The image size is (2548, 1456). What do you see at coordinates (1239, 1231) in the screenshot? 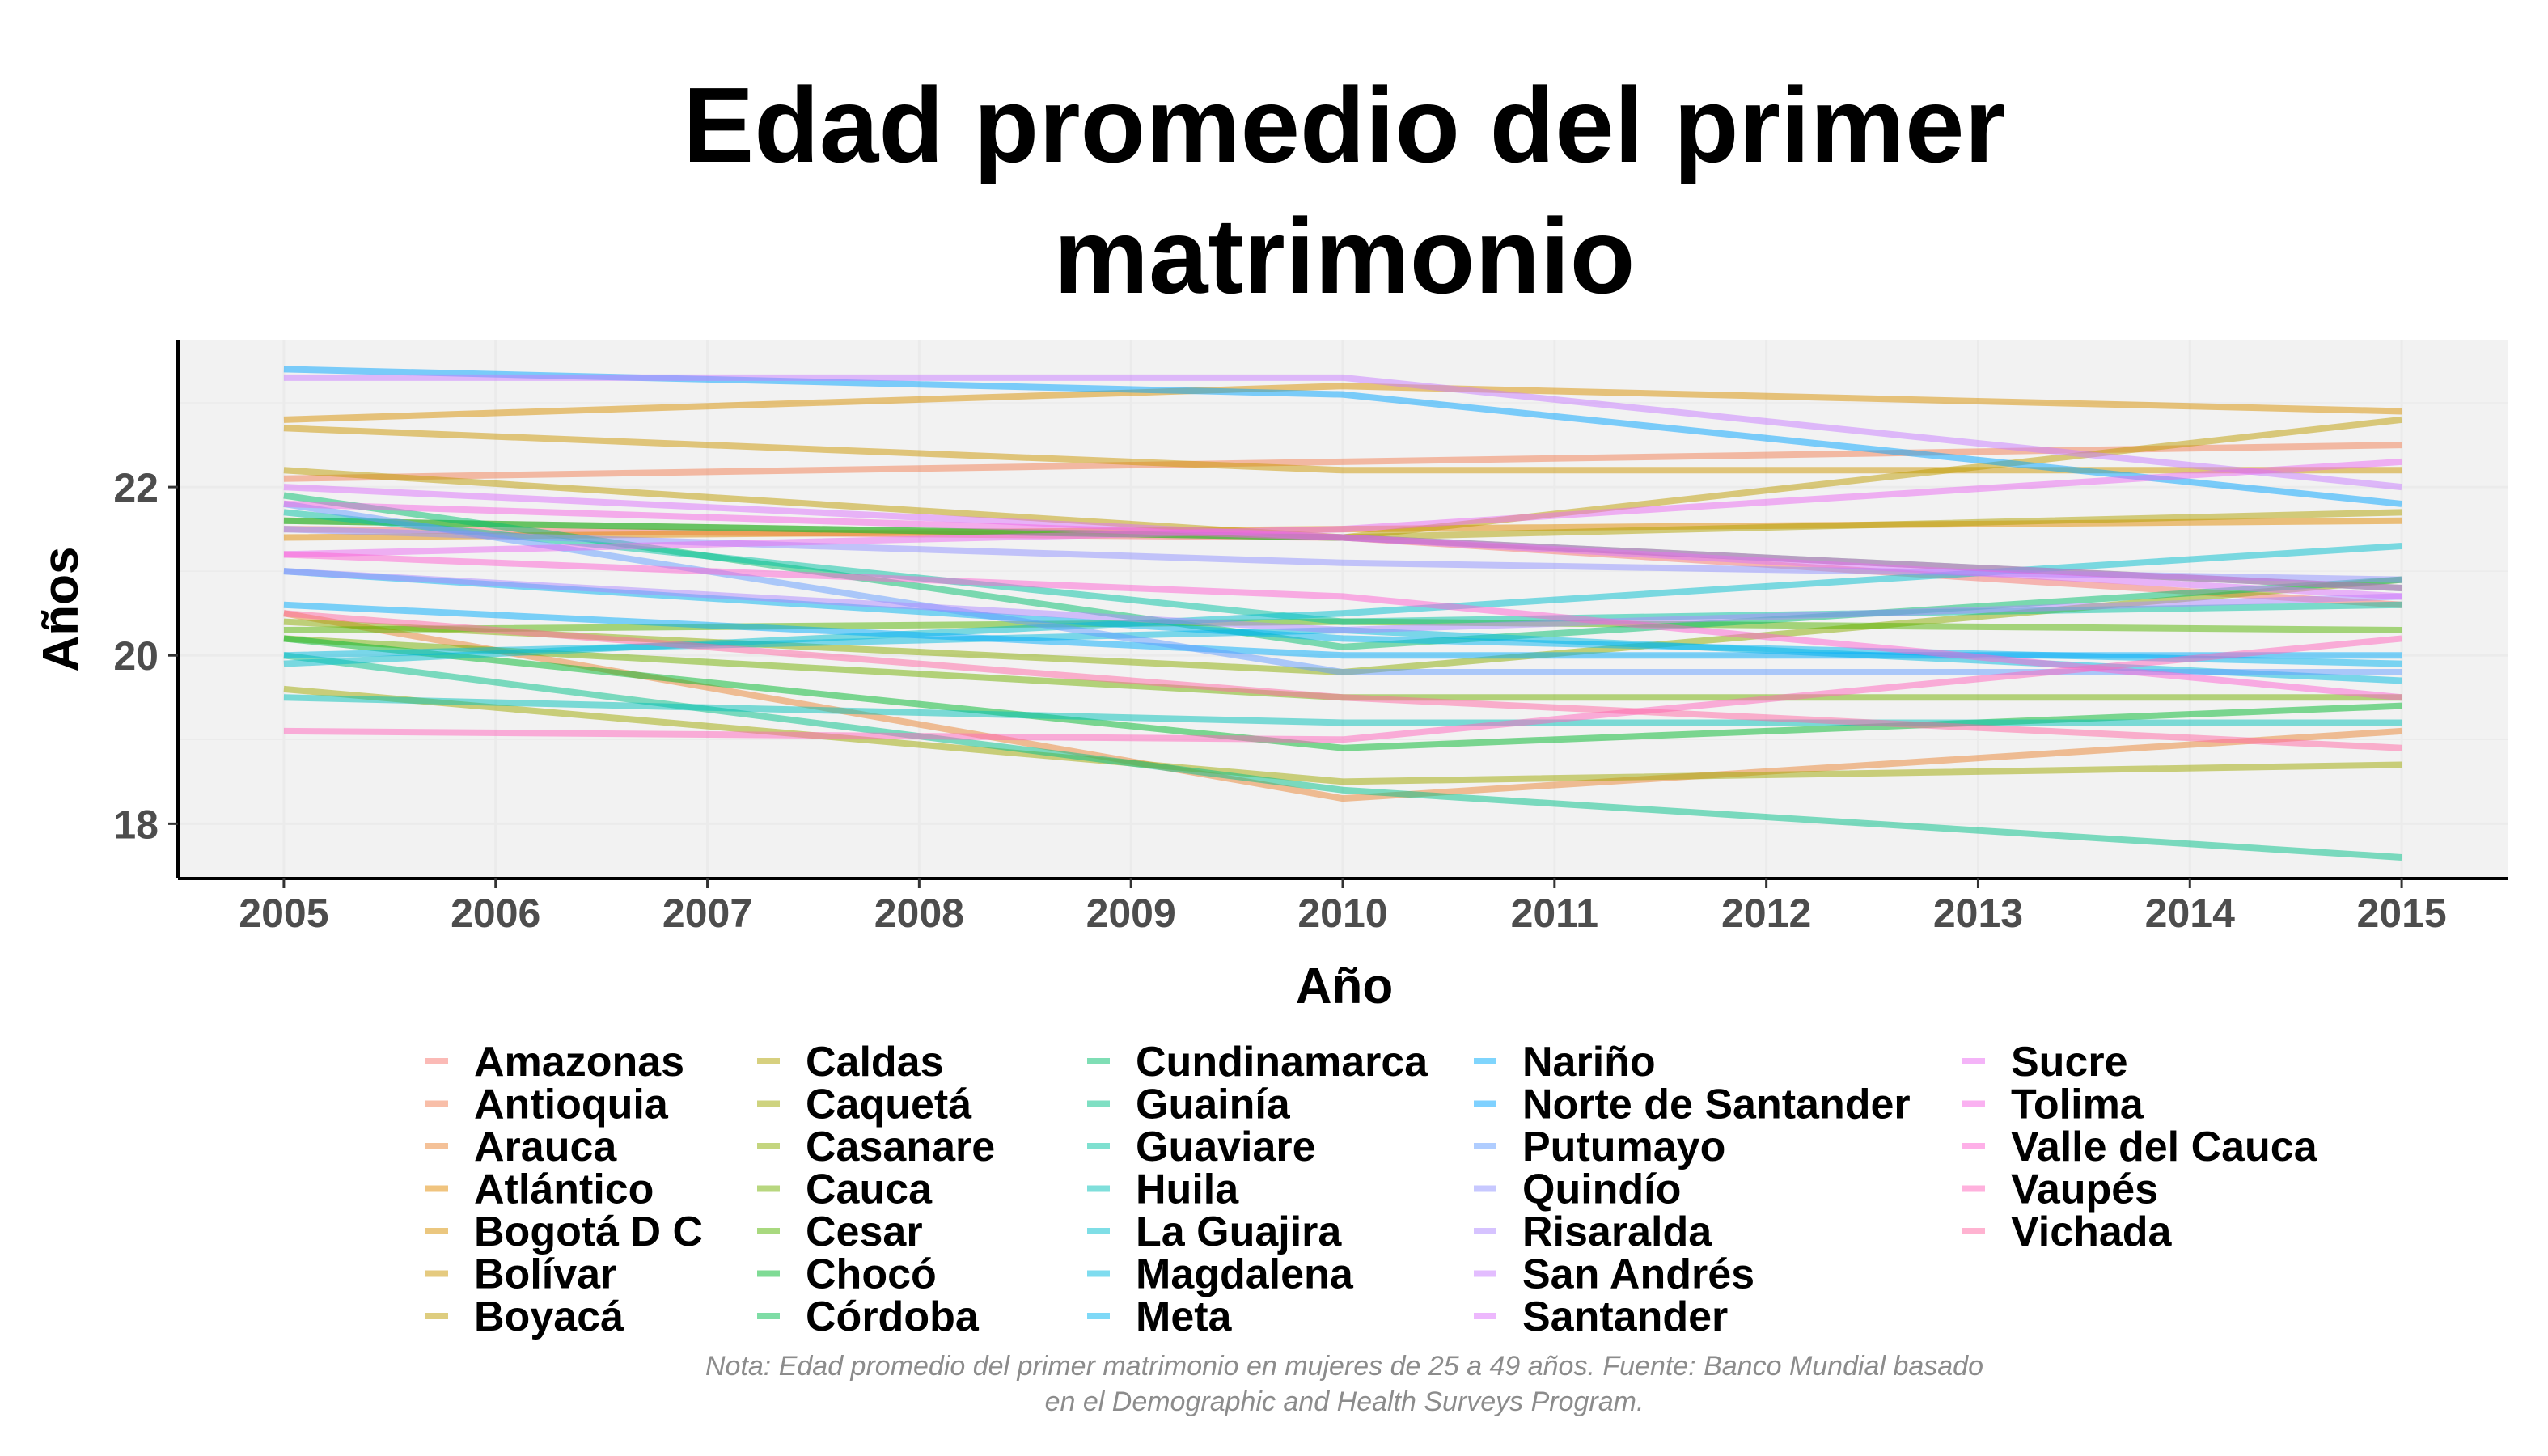
I see `legend-label: La Guajira` at bounding box center [1239, 1231].